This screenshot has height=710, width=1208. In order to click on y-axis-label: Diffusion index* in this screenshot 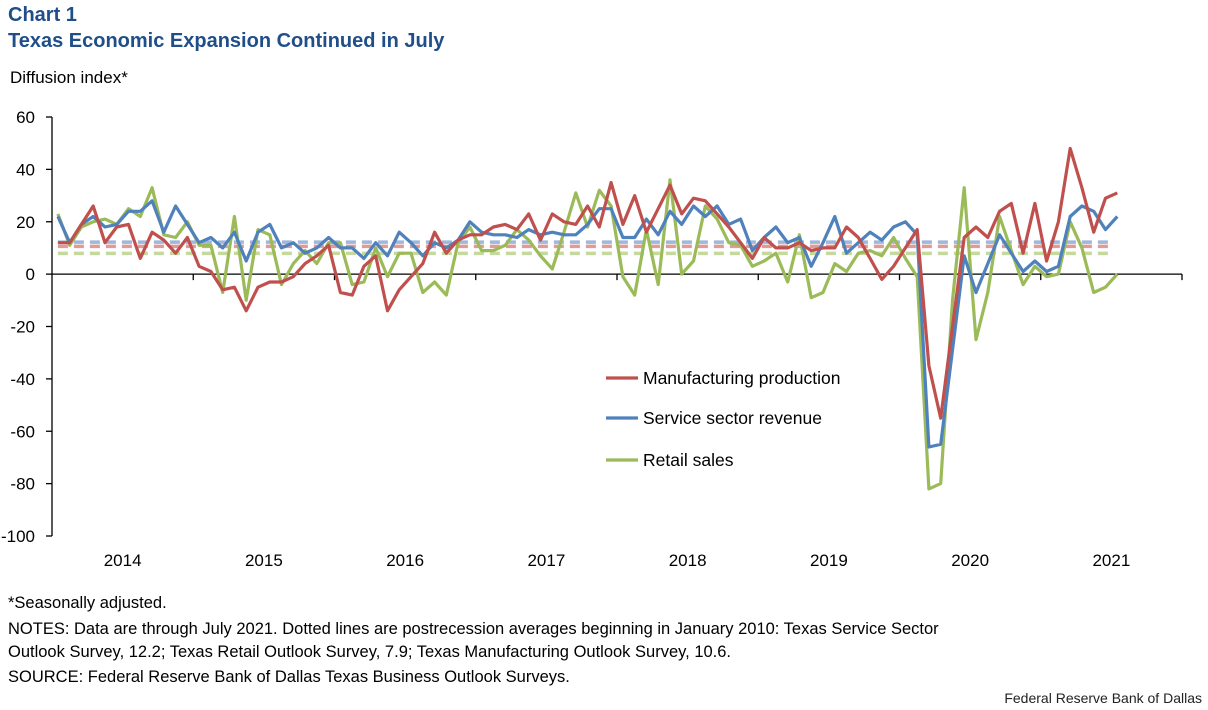, I will do `click(69, 77)`.